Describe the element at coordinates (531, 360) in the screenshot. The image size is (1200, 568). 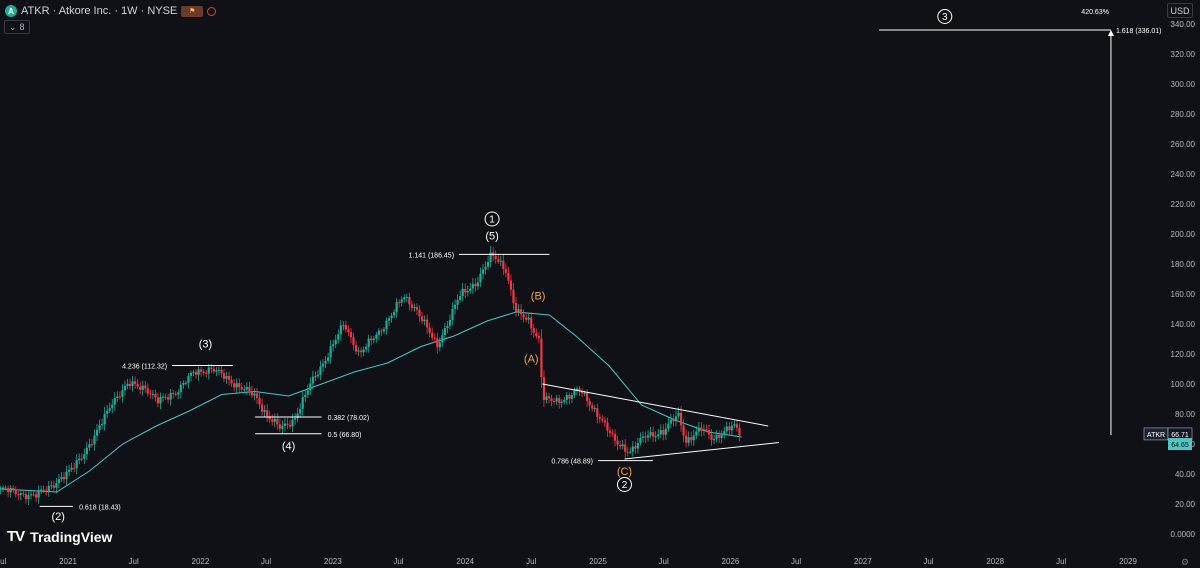
I see `wave-label: (A)` at that location.